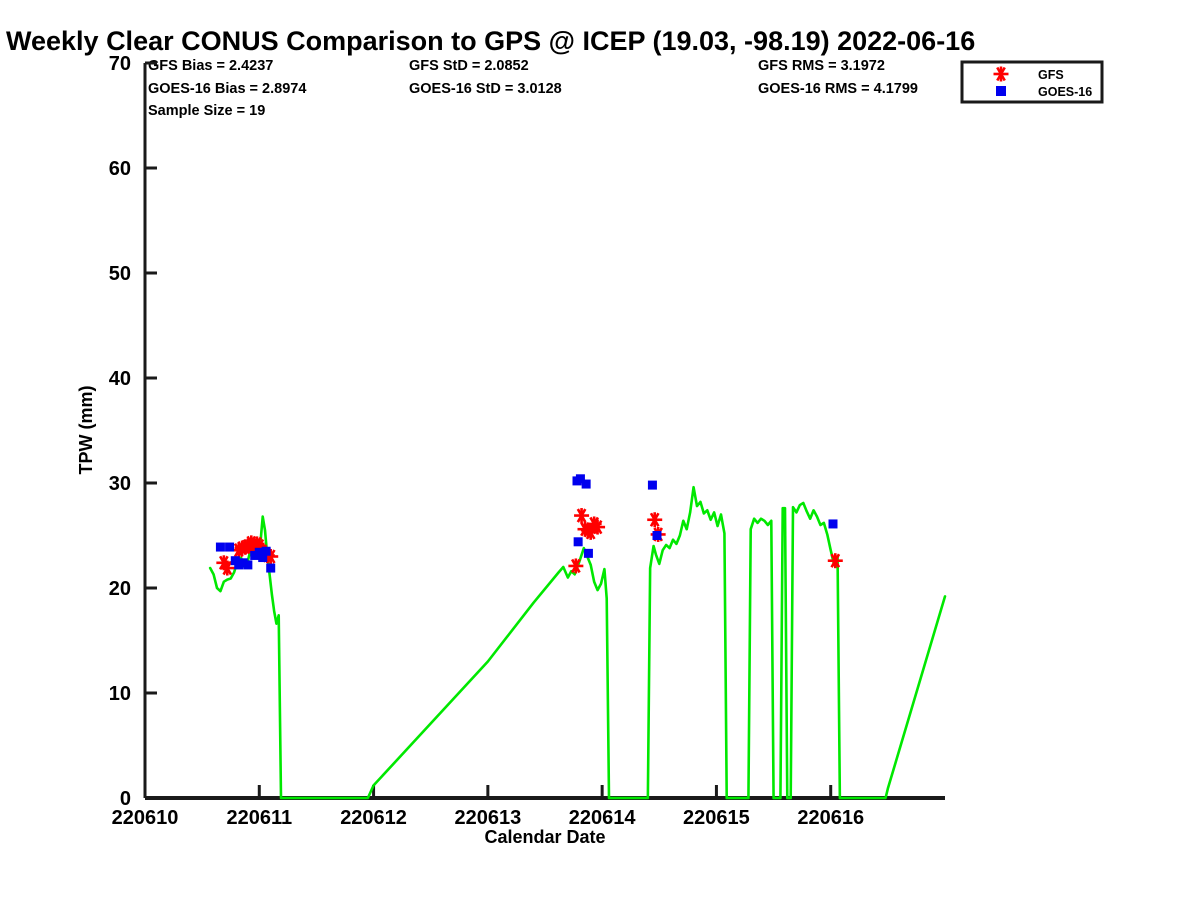 This screenshot has width=1200, height=900. What do you see at coordinates (120, 379) in the screenshot?
I see `y-tick-label: 40` at bounding box center [120, 379].